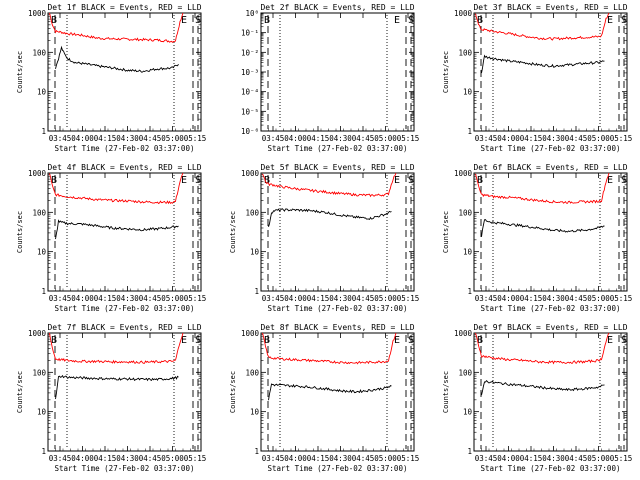  Describe the element at coordinates (550, 167) in the screenshot. I see `chart-title: Det 6f BLACK = Events, RED = LLD` at that location.